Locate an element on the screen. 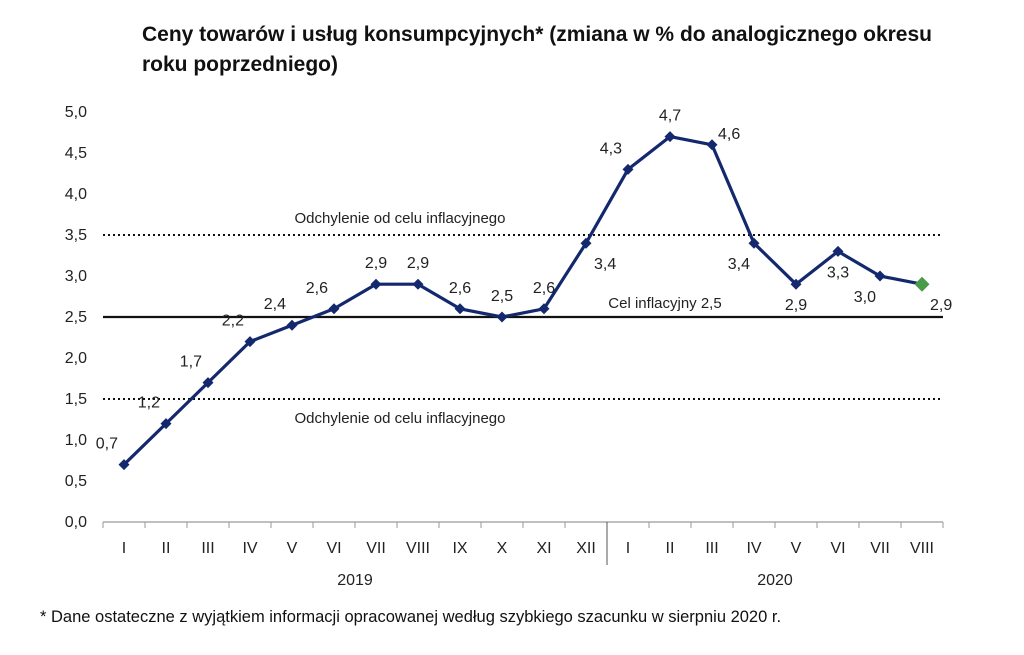 Image resolution: width=1024 pixels, height=655 pixels. y-axis: 0,0 0,5 1,0 1,5 2,0 2,5 3,0 3,5 4,0 4,5 5,0 is located at coordinates (76, 317).